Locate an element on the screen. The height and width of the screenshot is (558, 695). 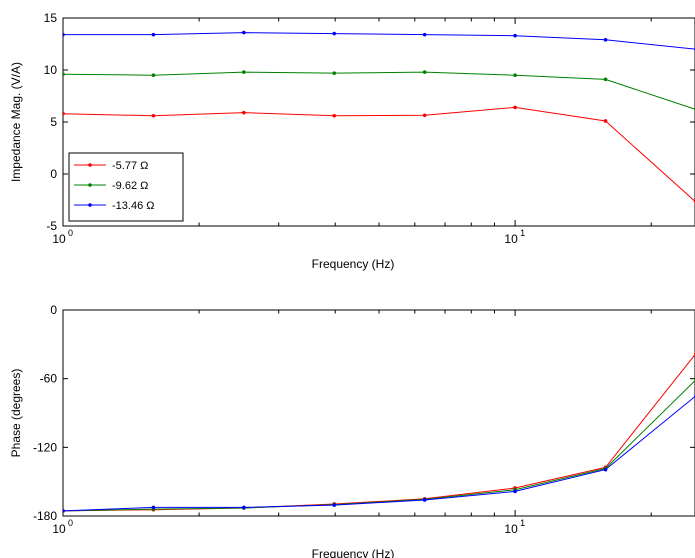
legend-label: -5.77 Ω is located at coordinates (130, 166).